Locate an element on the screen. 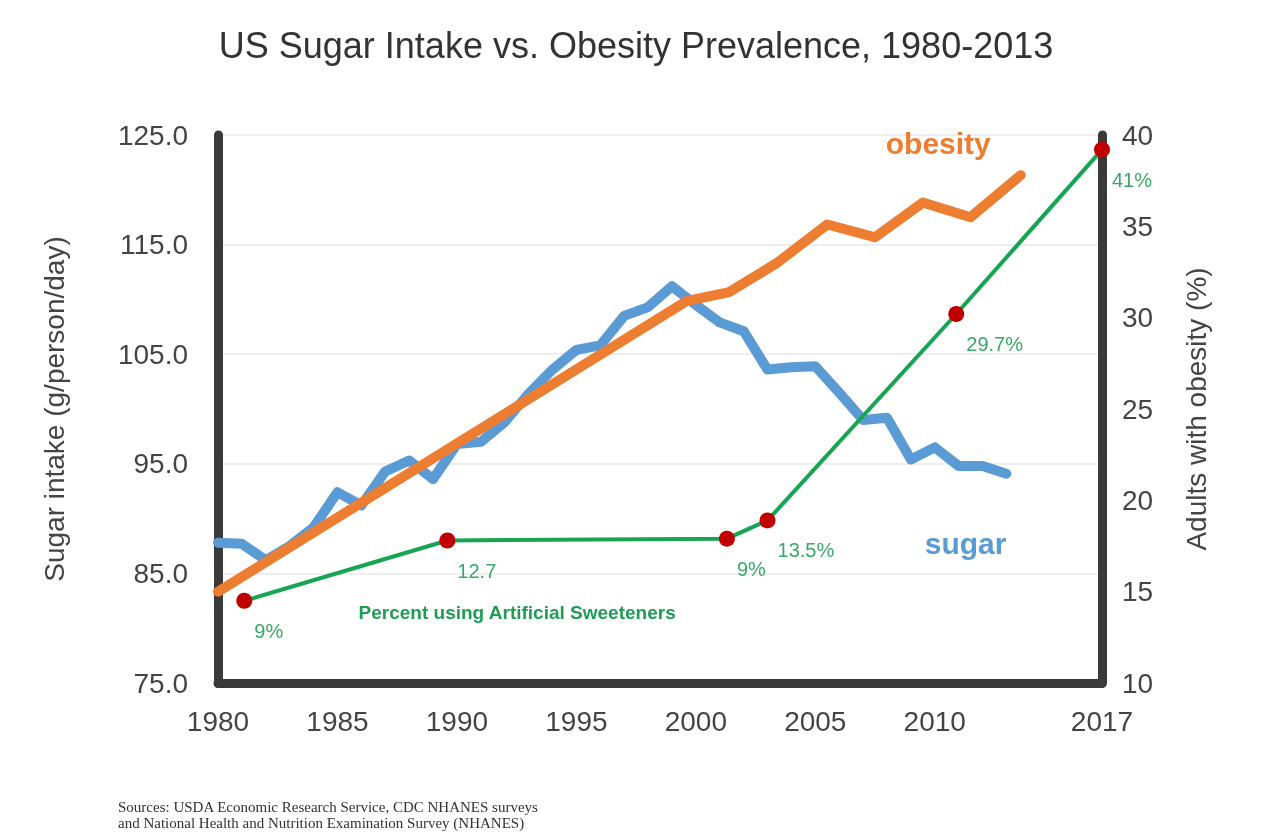  y-axis-title: Sugar intake (g/person/day) is located at coordinates (54, 409).